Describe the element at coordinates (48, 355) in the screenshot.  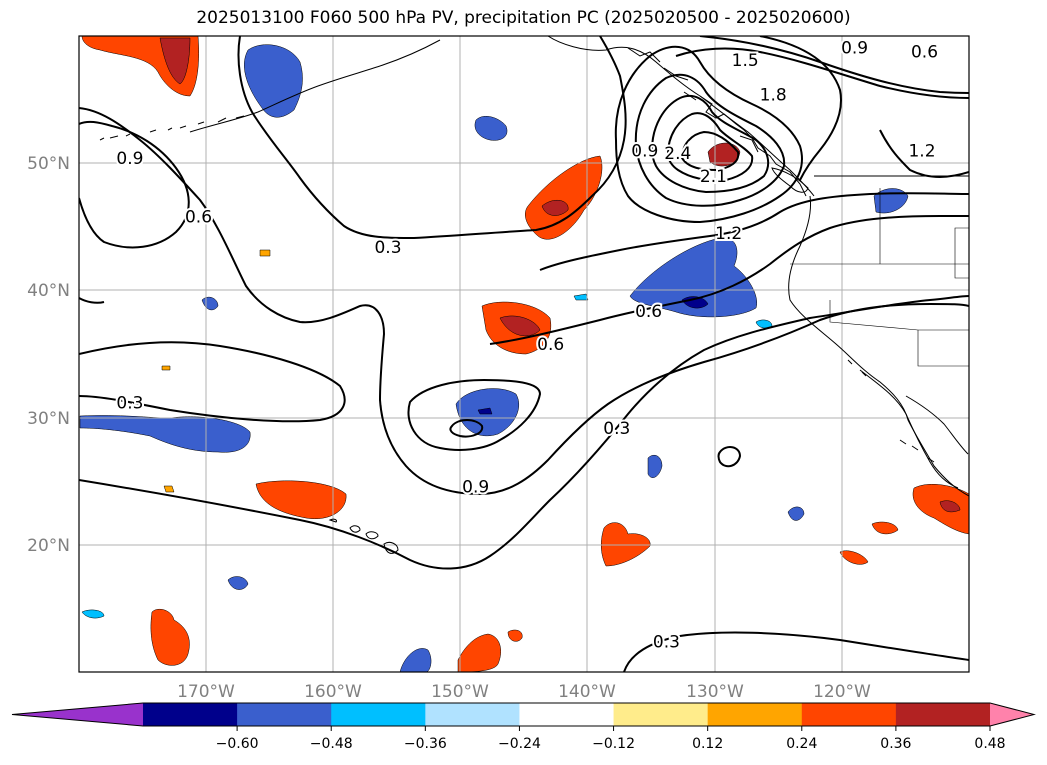
I see `latitude-labels: 50°N 40°N 30°N 20°N` at that location.